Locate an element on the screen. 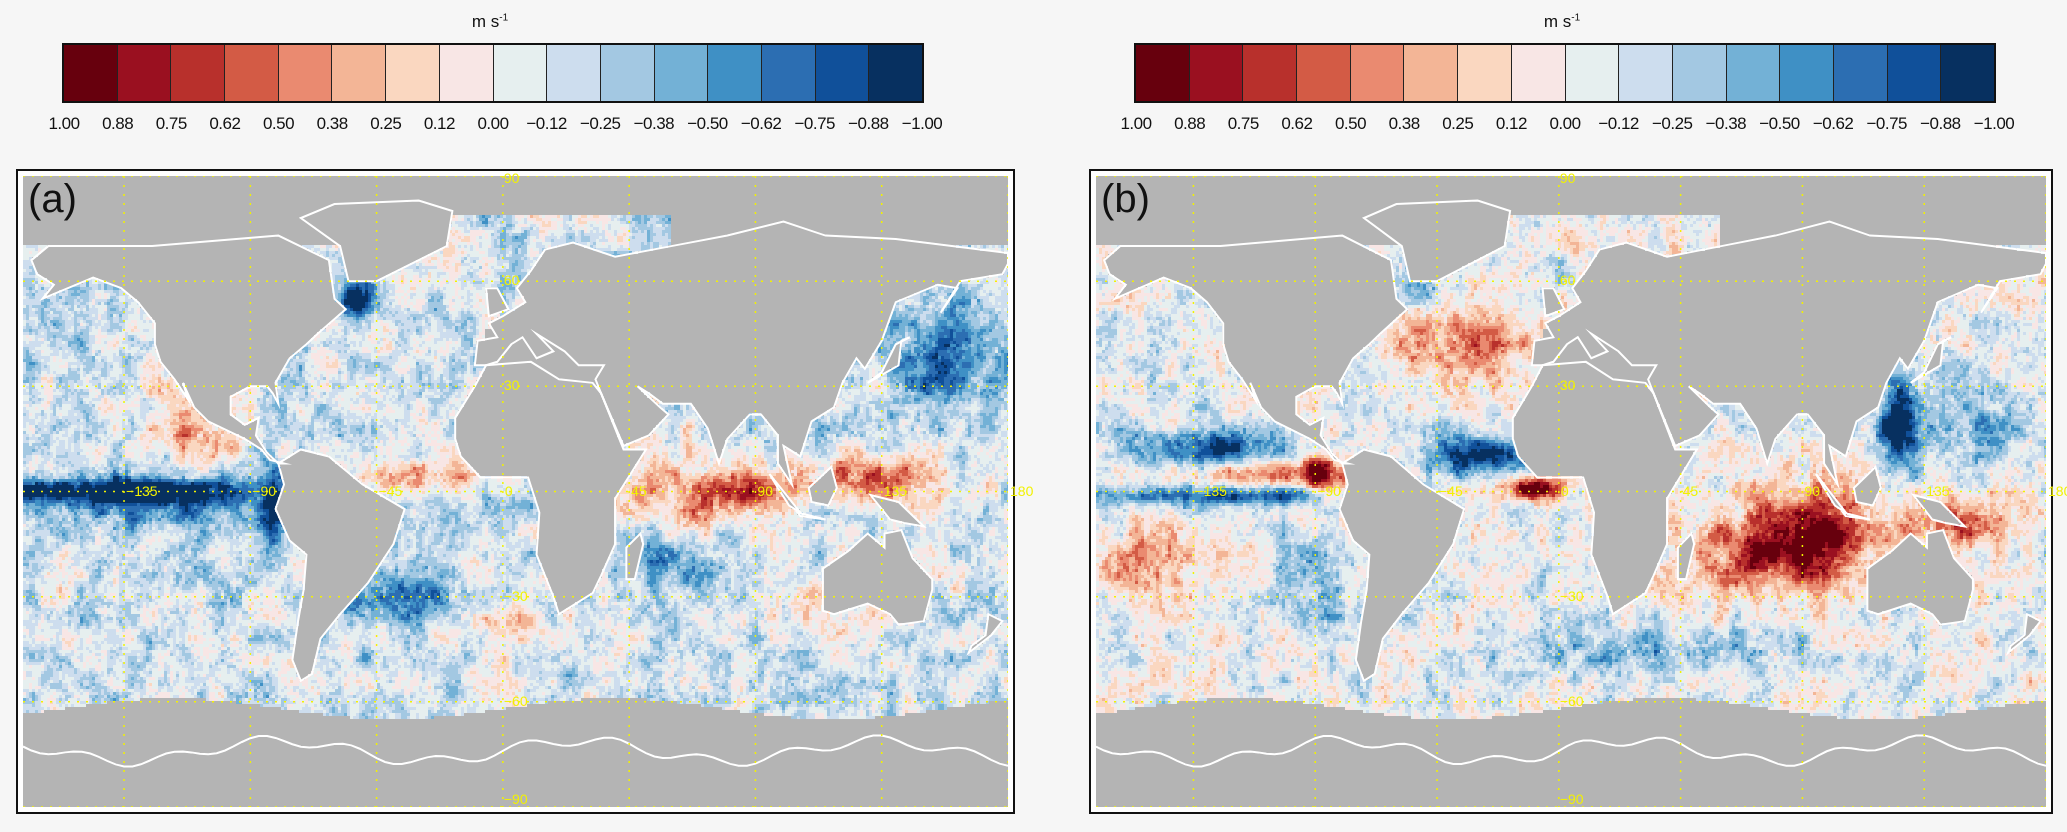 This screenshot has height=832, width=2067. panel-label-a: (a) is located at coordinates (52, 199).